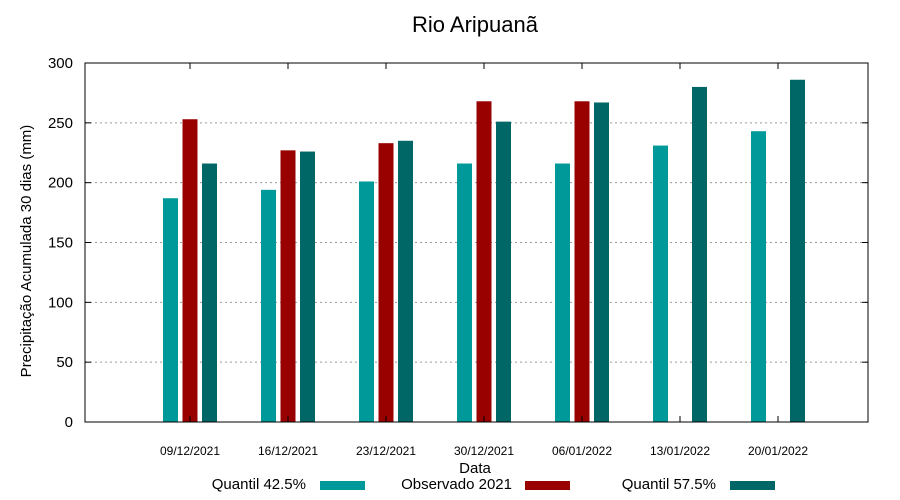 The width and height of the screenshot is (900, 500). I want to click on y-tick-label: 0, so click(69, 422).